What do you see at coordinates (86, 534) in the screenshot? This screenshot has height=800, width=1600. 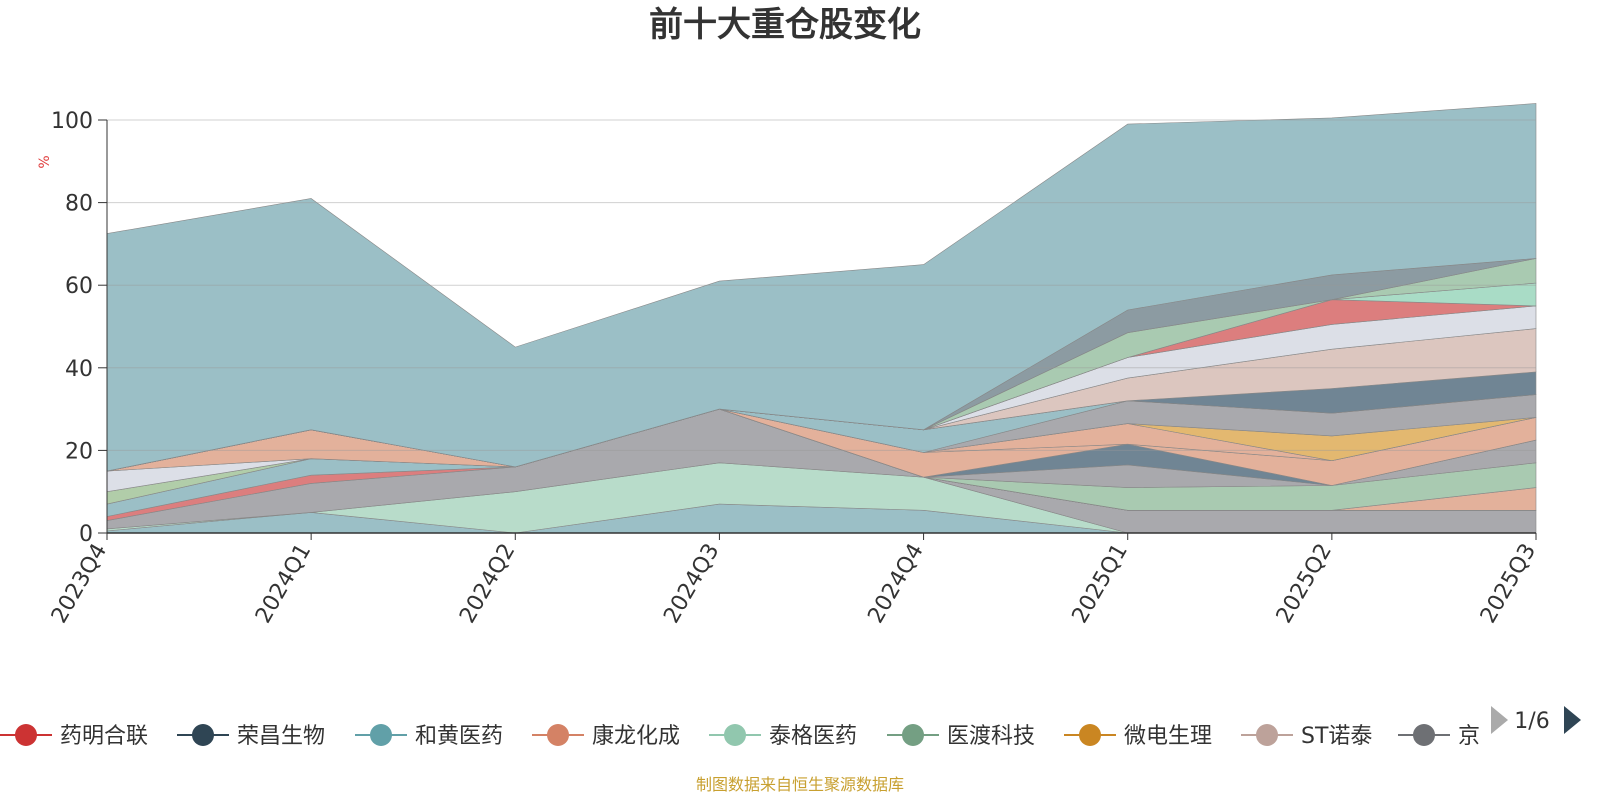 I see `y-tick-label: 0` at bounding box center [86, 534].